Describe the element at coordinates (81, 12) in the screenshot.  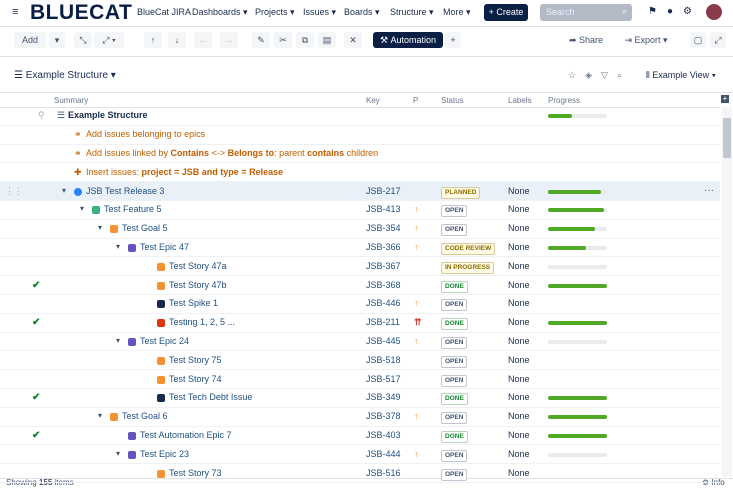
I see `logo: BLUECAT` at that location.